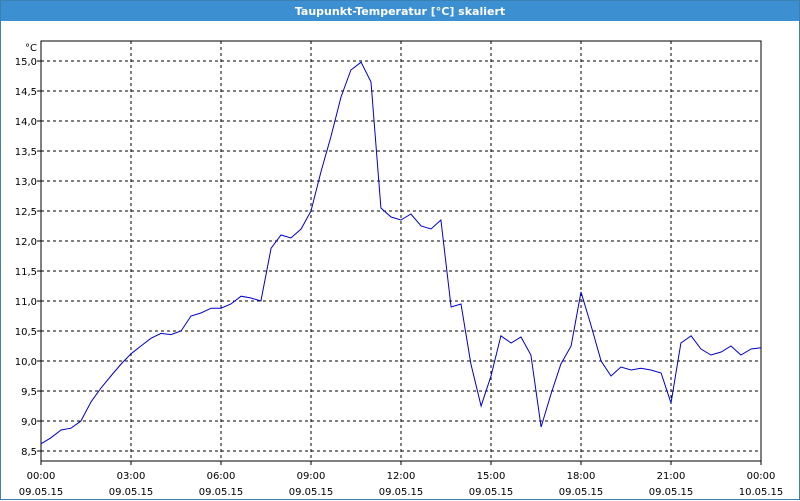 This screenshot has width=800, height=501. What do you see at coordinates (400, 11) in the screenshot?
I see `window-title: Taupunkt-Temperatur [°C] skaliert` at bounding box center [400, 11].